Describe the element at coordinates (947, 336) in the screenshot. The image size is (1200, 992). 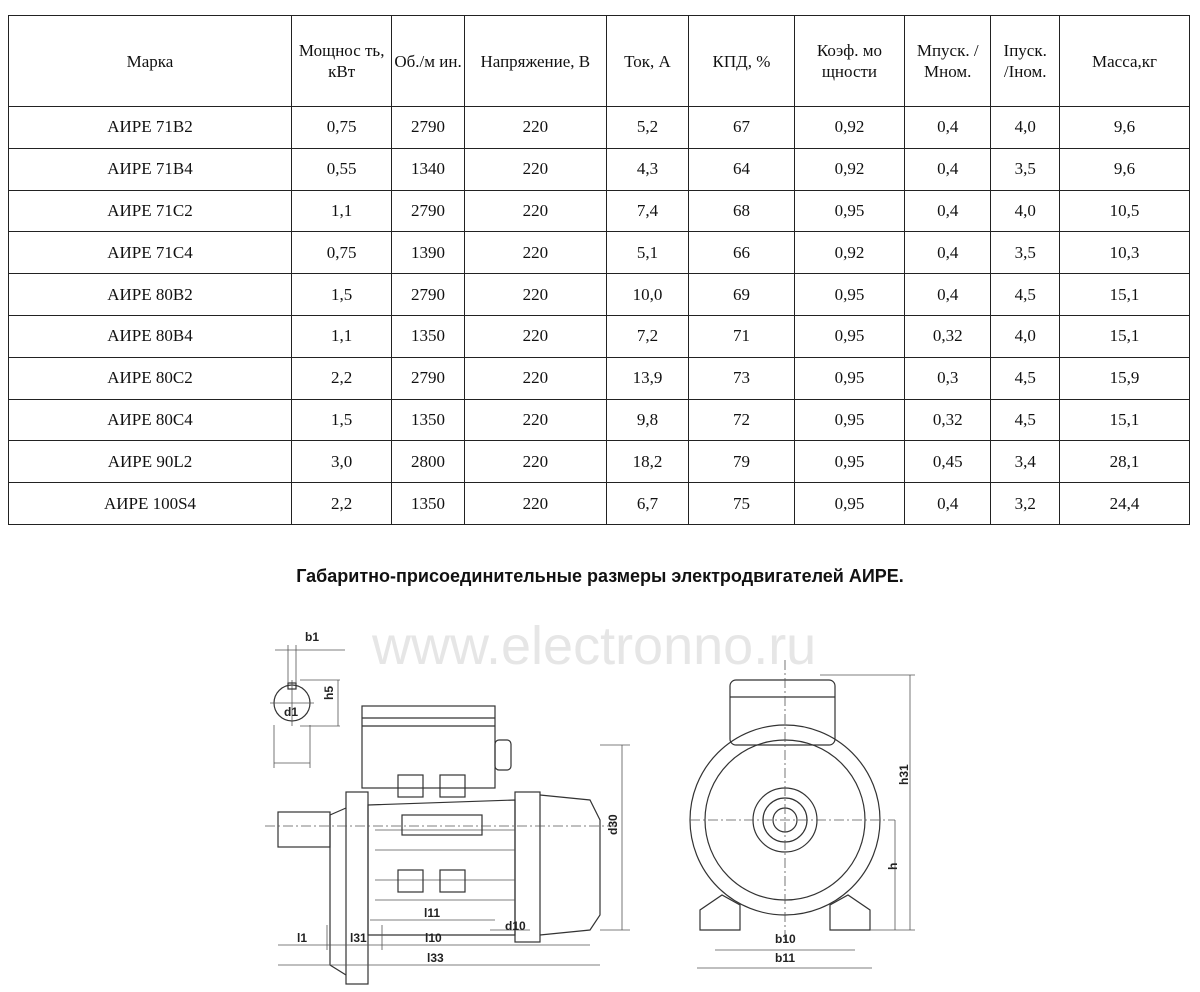
I see `table-cell: 0,32` at that location.